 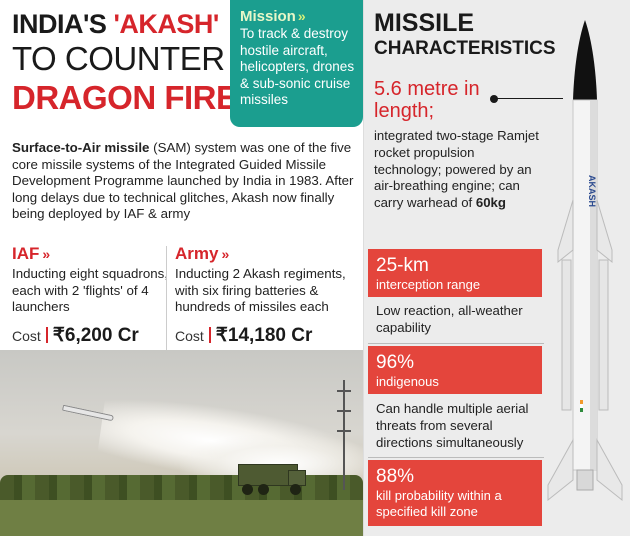 I want to click on column-divider, so click(x=166, y=298).